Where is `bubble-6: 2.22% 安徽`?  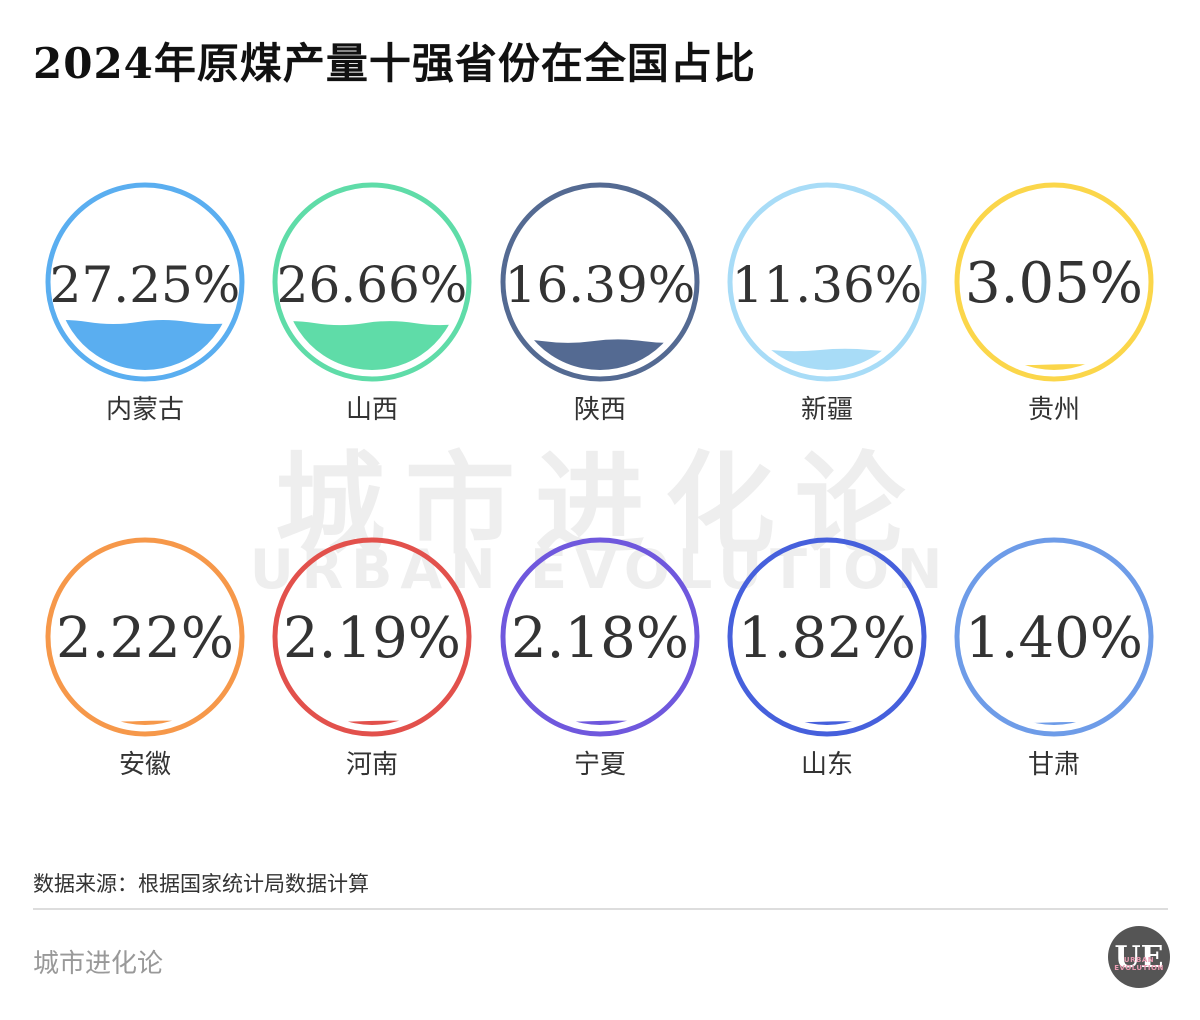 bubble-6: 2.22% 安徽 is located at coordinates (145, 658).